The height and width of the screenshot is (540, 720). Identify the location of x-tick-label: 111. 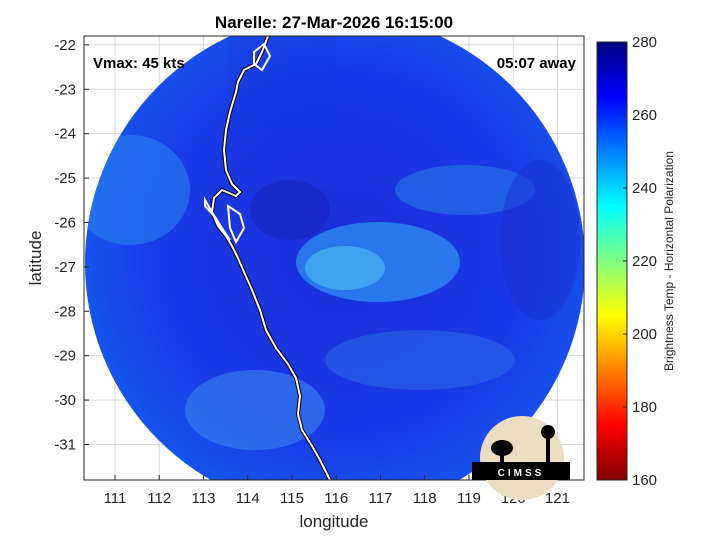
(115, 498).